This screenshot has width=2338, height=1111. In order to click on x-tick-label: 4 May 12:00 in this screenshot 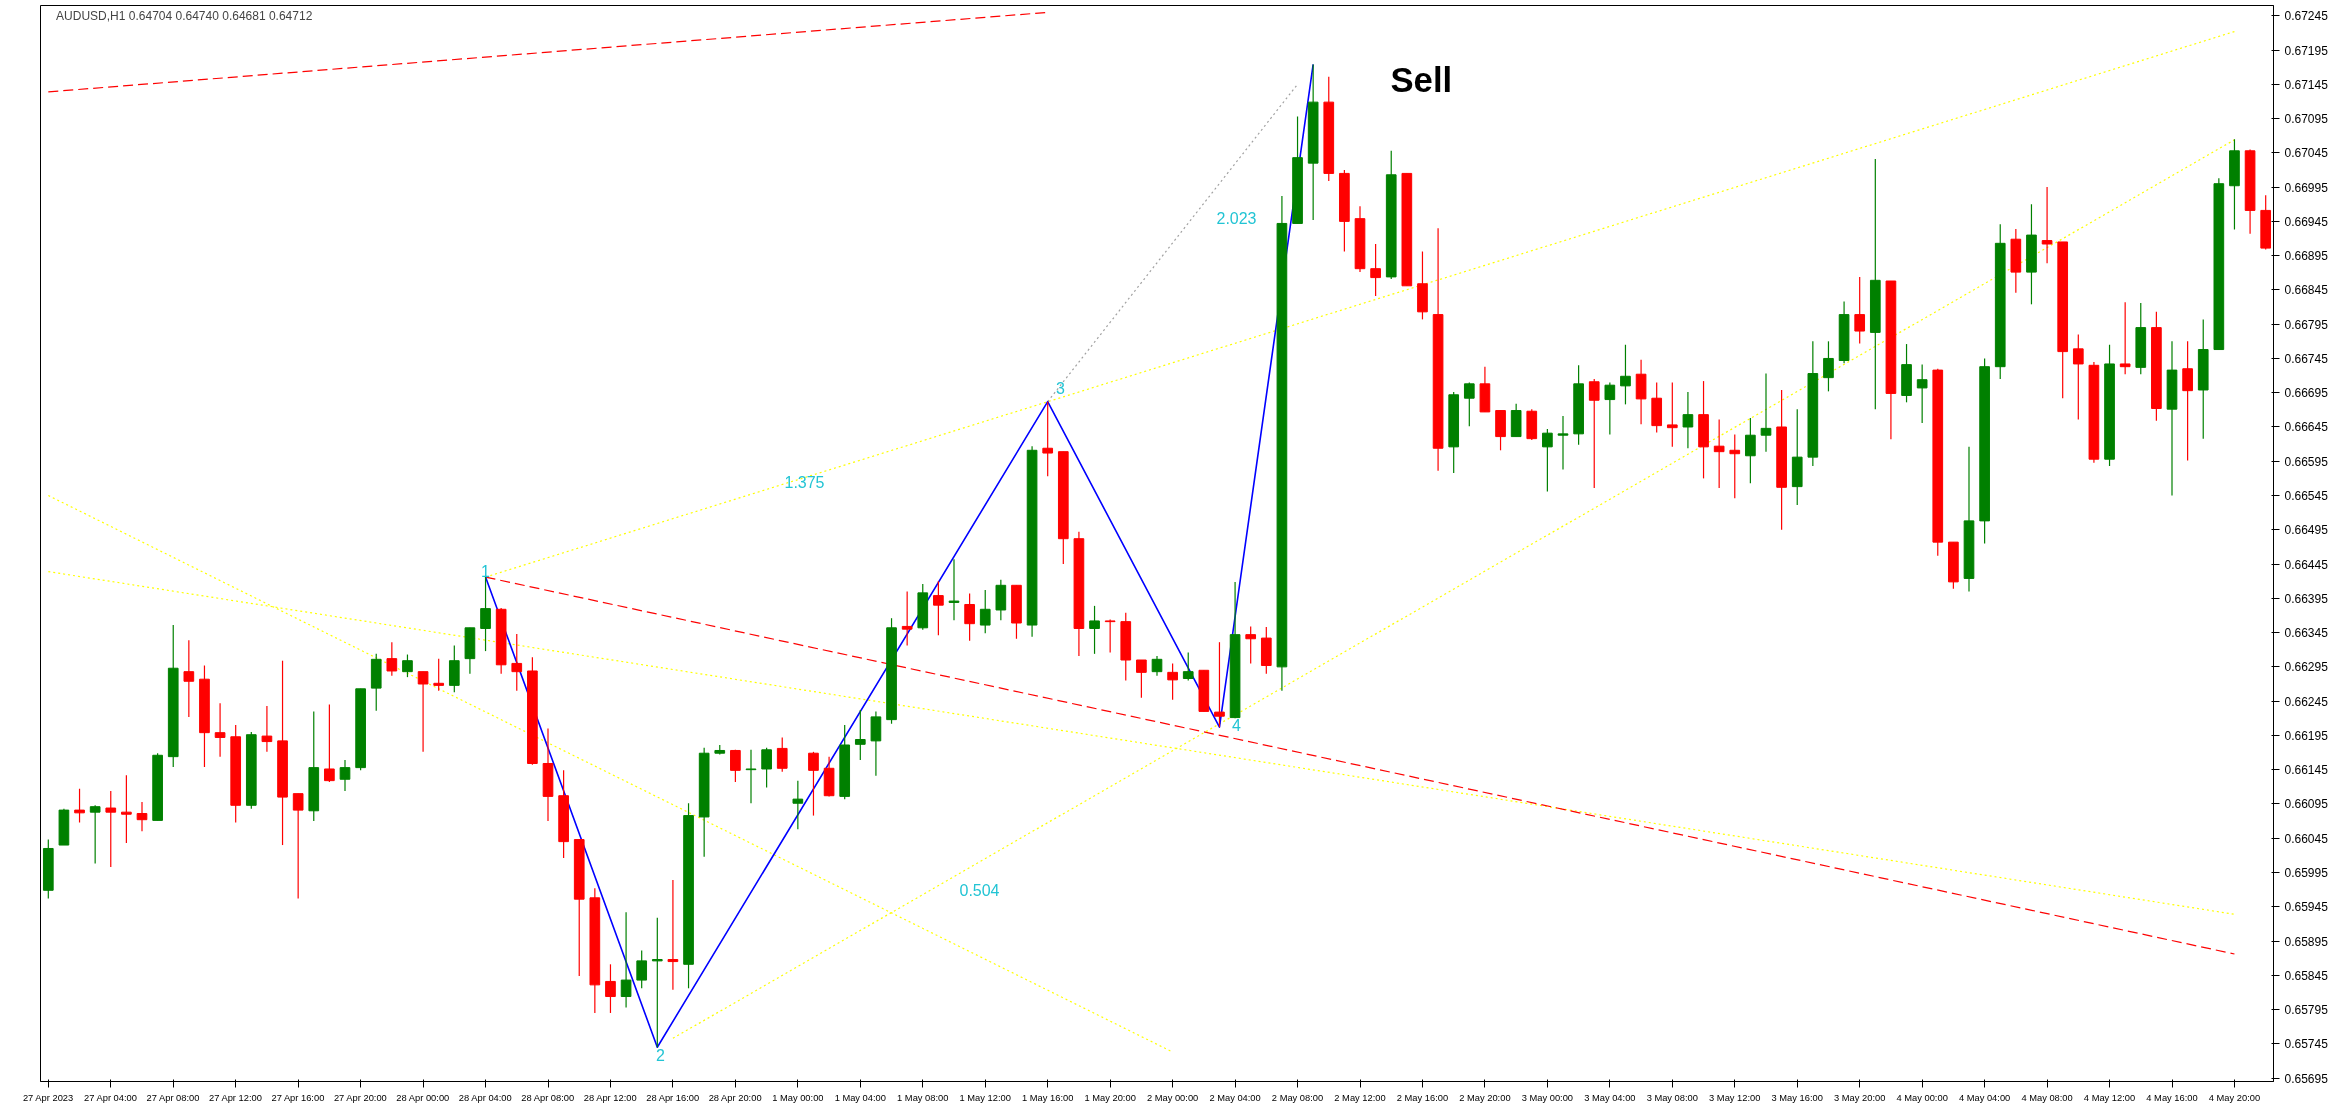, I will do `click(2109, 1097)`.